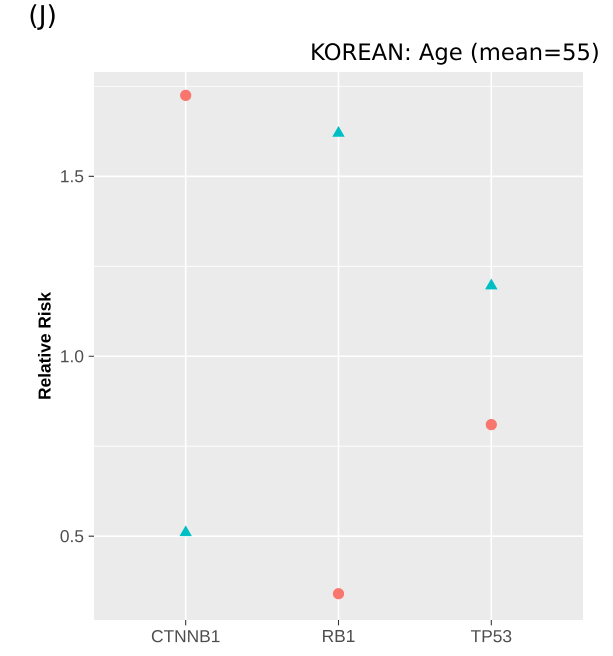 This screenshot has width=613, height=656. What do you see at coordinates (44, 345) in the screenshot?
I see `y-axis-title: Relative Risk` at bounding box center [44, 345].